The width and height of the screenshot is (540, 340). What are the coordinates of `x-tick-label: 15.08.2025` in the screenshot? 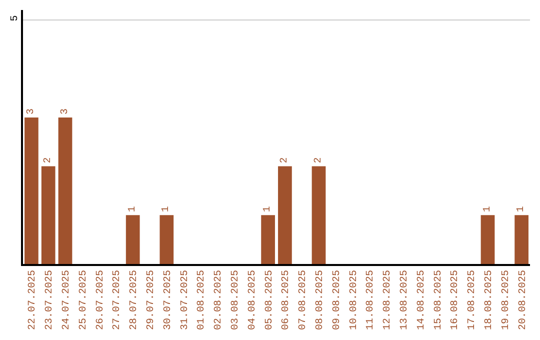 It's located at (438, 300).